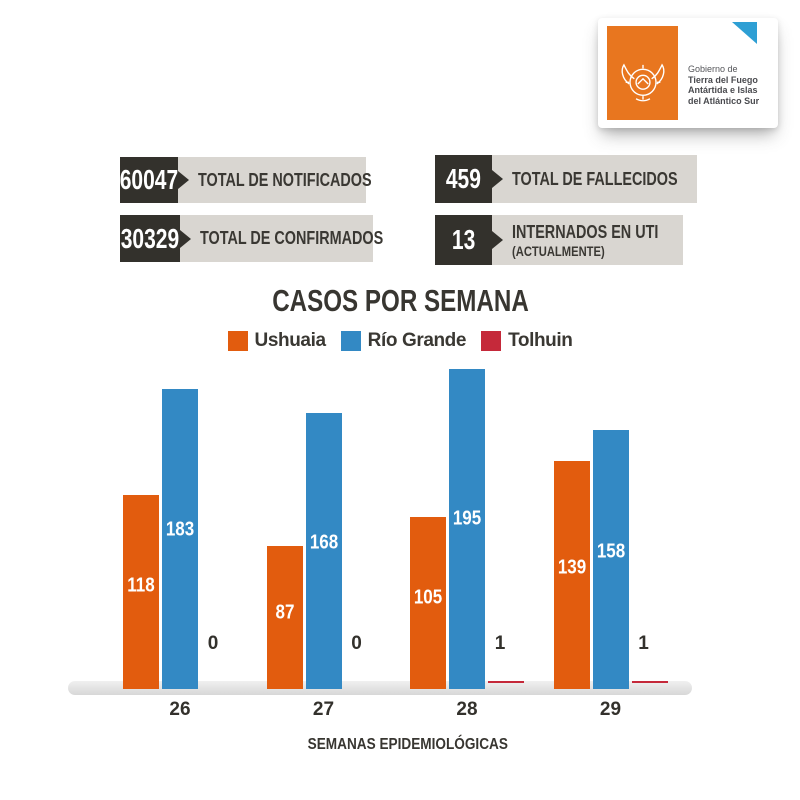 The height and width of the screenshot is (800, 800). What do you see at coordinates (643, 82) in the screenshot?
I see `coat-of-arms-icon` at bounding box center [643, 82].